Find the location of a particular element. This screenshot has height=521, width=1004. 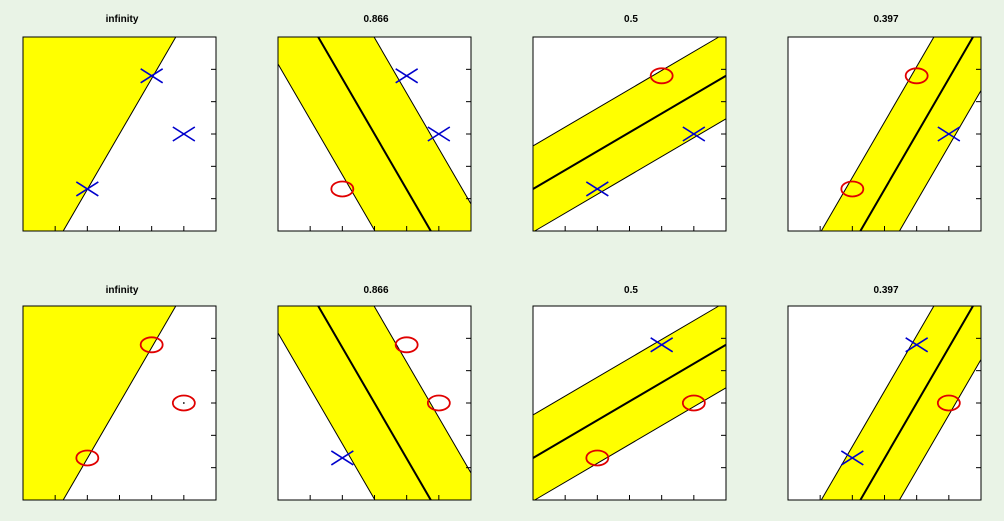

panel-7: 0.5 is located at coordinates (629, 393).